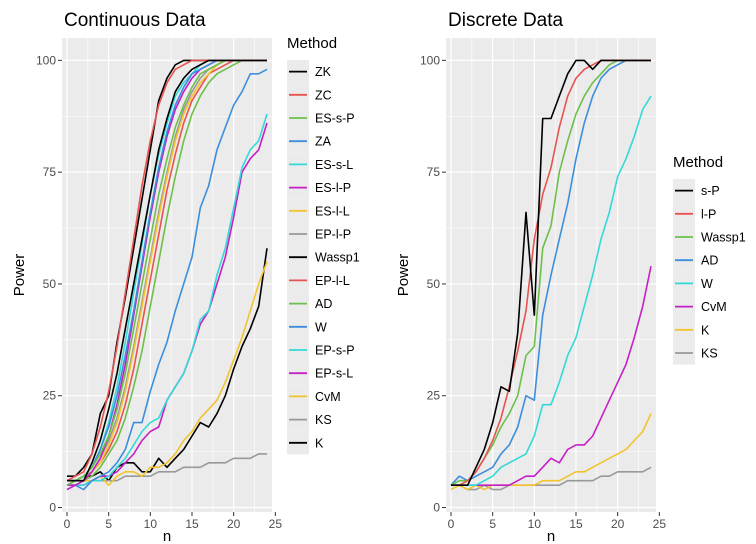 The image size is (756, 544). I want to click on legend-label: EP-l-L, so click(332, 281).